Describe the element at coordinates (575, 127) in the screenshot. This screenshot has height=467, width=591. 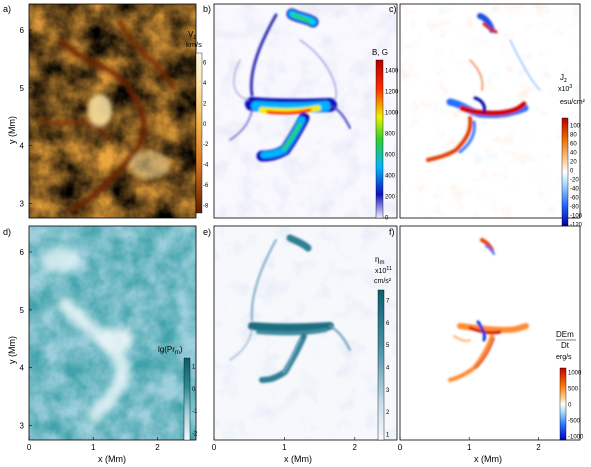
I see `colorbar-tick-label: 100` at that location.